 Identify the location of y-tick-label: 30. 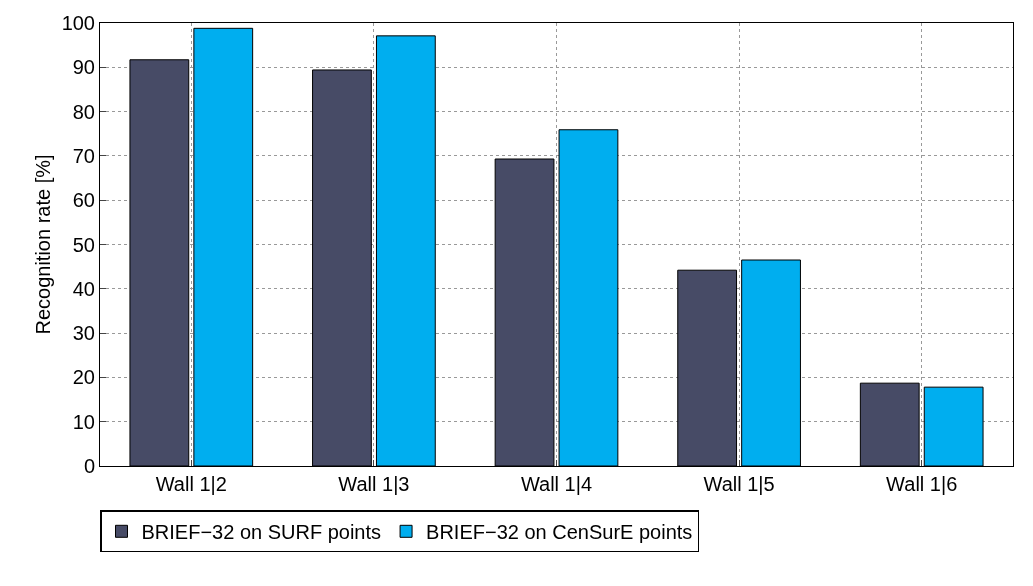
(83, 333).